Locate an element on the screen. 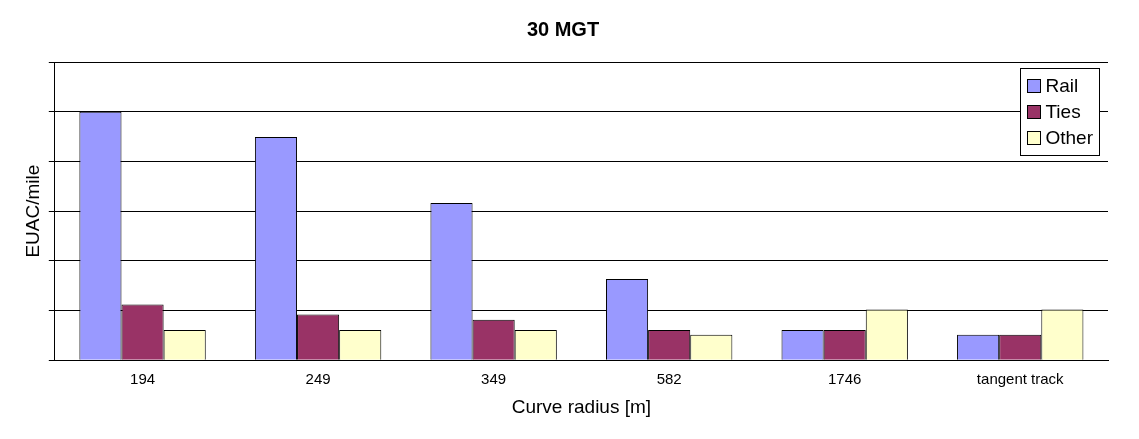  legend-label: Ties is located at coordinates (1063, 112).